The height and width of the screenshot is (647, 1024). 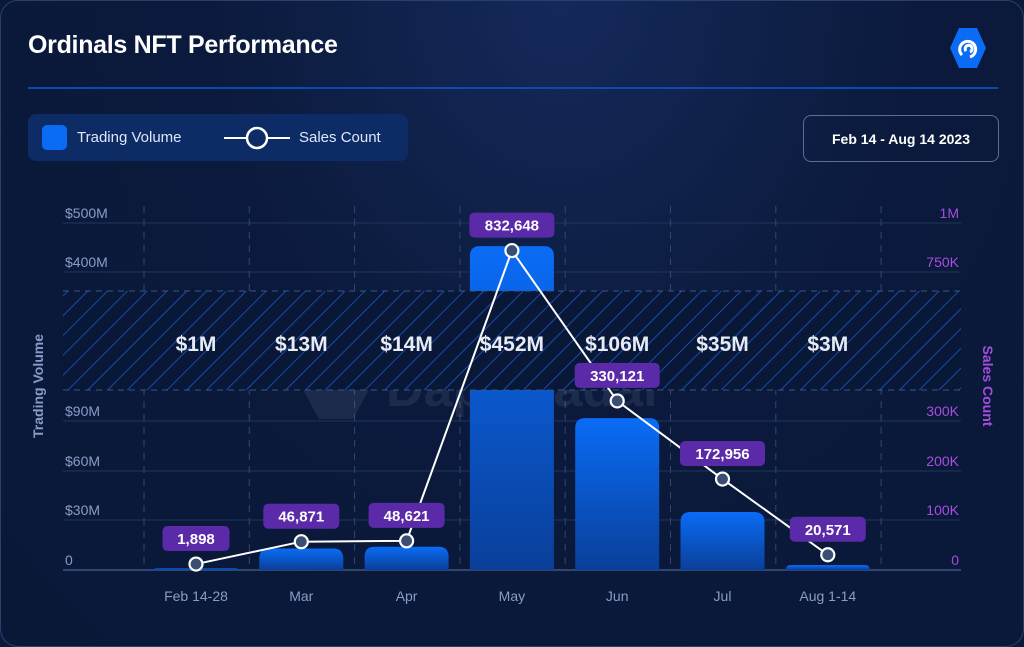 What do you see at coordinates (406, 344) in the screenshot?
I see `bar-value-label: $14M` at bounding box center [406, 344].